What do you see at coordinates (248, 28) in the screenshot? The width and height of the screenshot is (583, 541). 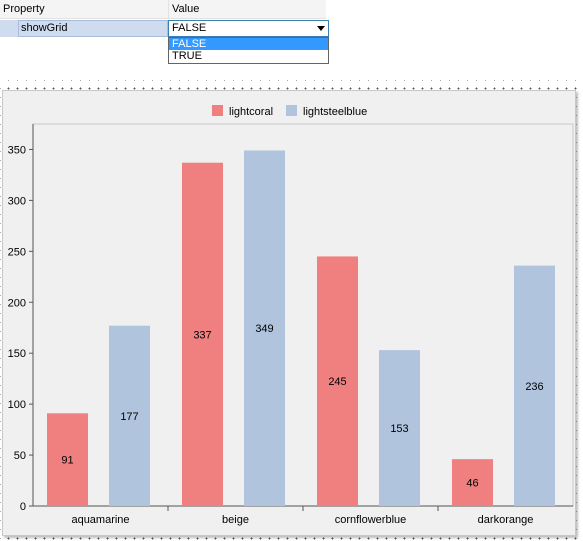 I see `showgrid-value-dropdown: FALSE` at bounding box center [248, 28].